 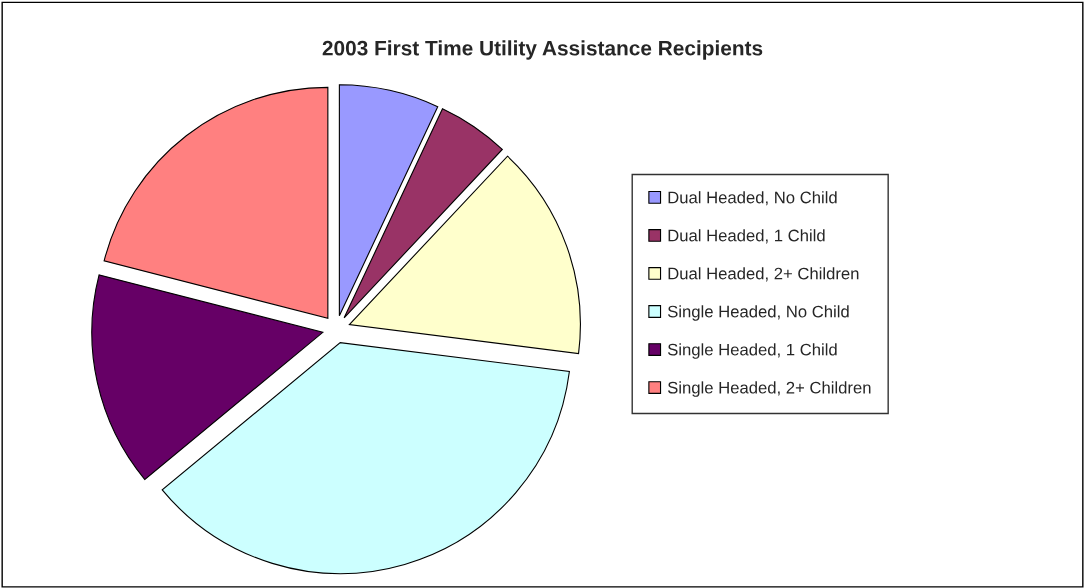 What do you see at coordinates (746, 236) in the screenshot?
I see `legend-label: Dual Headed, 1 Child` at bounding box center [746, 236].